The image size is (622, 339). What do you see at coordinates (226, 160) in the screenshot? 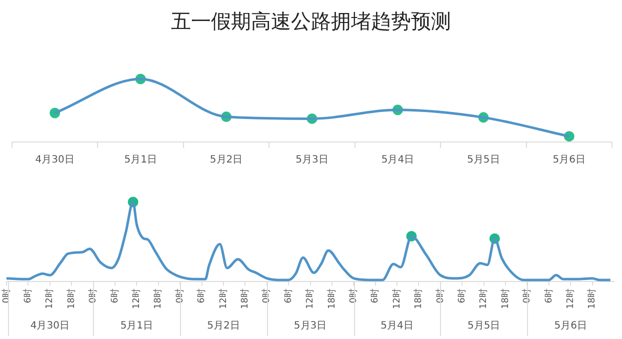
I see `x-tick-label: 5月2日` at bounding box center [226, 160].